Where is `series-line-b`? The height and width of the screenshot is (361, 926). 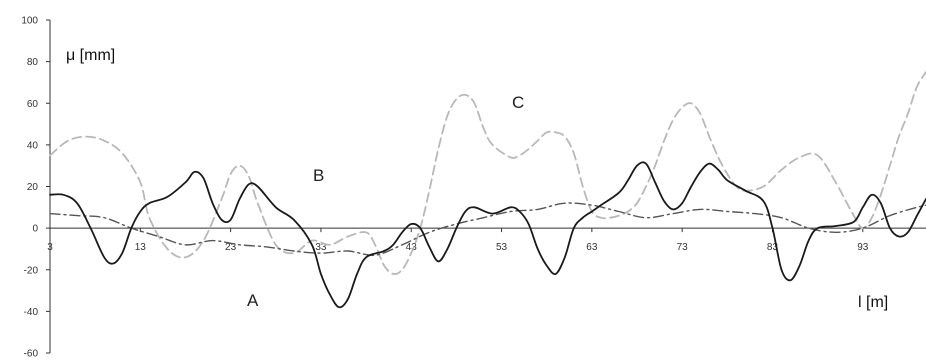
series-line-b is located at coordinates (487, 229).